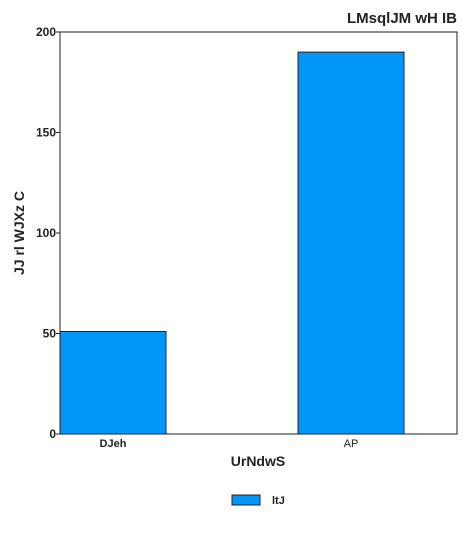 The image size is (469, 536). I want to click on legend: ltJ, so click(258, 500).